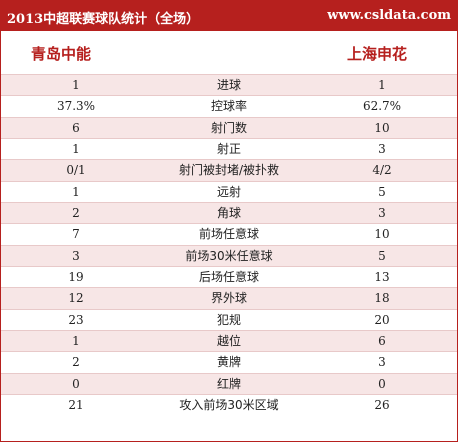  I want to click on stat-label: 射正, so click(228, 148).